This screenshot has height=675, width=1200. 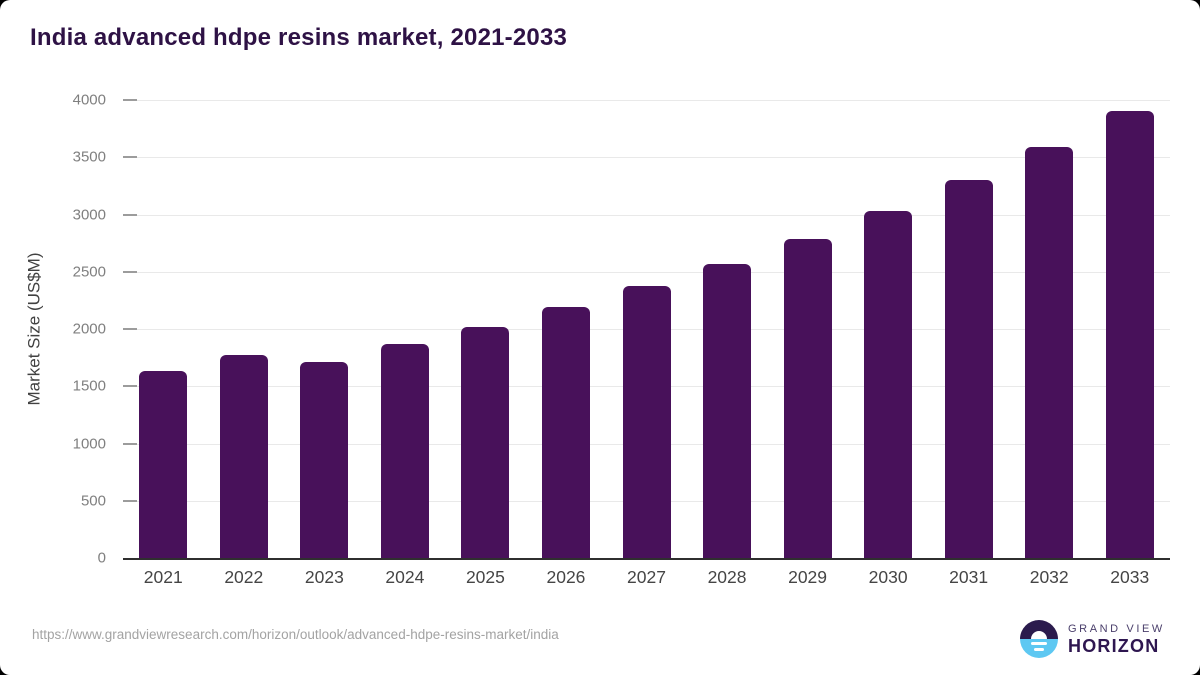 I want to click on x-tick-label-2022: 2022, so click(x=244, y=577).